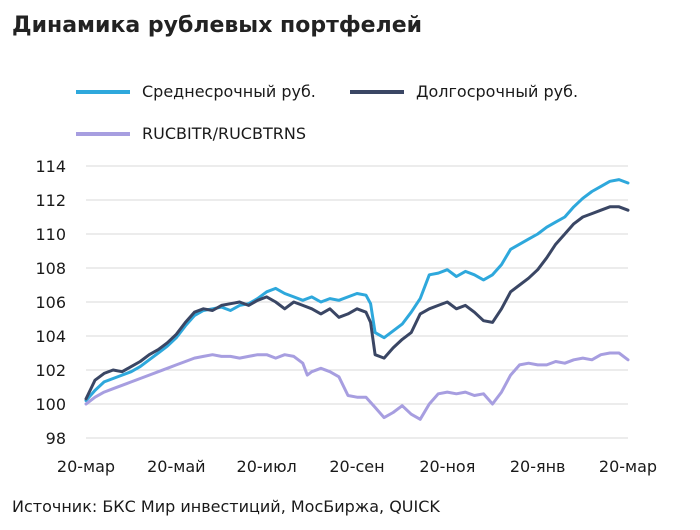 The height and width of the screenshot is (530, 700). I want to click on x-tick-label: 20-янв, so click(538, 466).